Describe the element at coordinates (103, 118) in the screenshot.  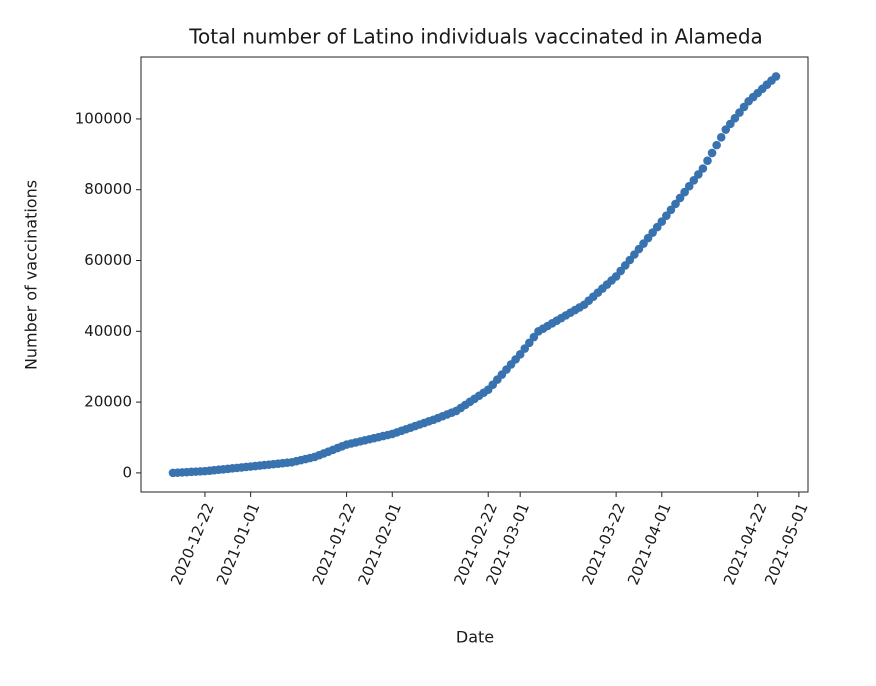
I see `y-tick-label: 100000` at that location.